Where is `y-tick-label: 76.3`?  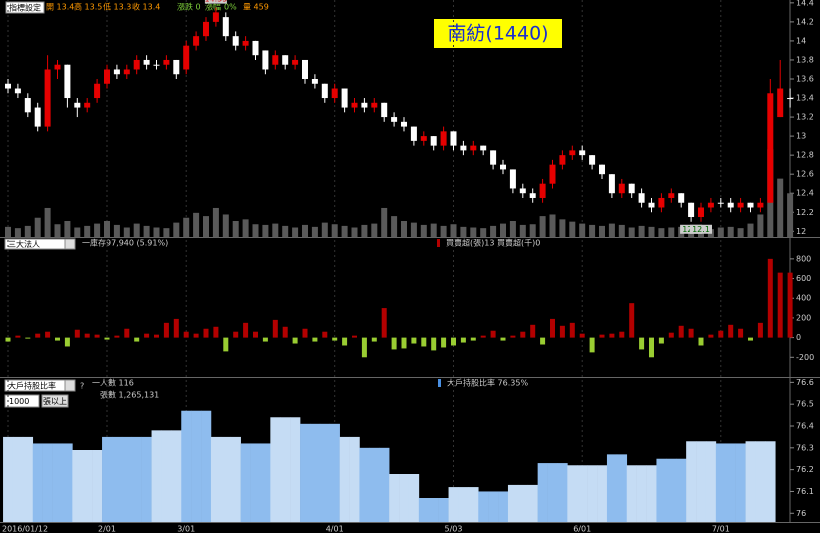 y-tick-label: 76.3 is located at coordinates (805, 447).